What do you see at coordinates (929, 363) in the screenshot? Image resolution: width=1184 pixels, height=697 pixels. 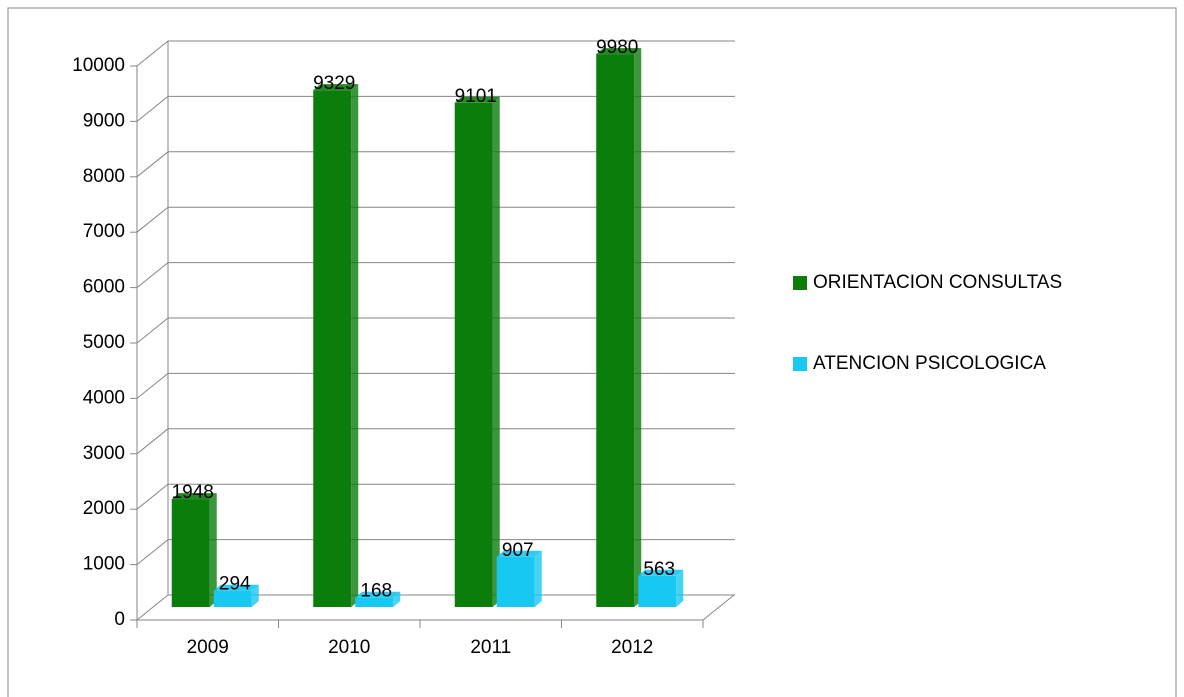 I see `legend-label: ATENCION PSICOLOGICA` at bounding box center [929, 363].